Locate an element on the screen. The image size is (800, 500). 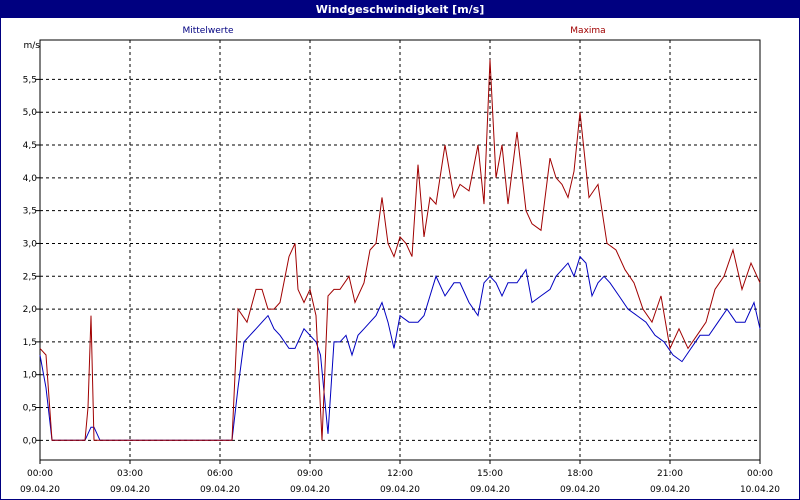
x-tick-time: 21:00 is located at coordinates (670, 474).